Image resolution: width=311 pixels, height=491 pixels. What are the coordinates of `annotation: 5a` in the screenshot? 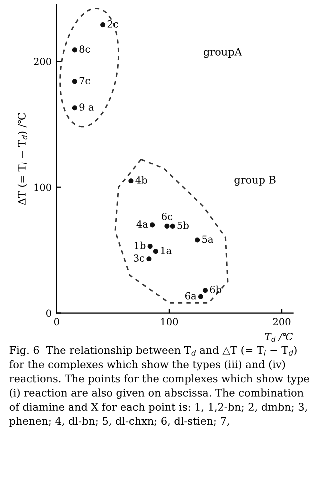 It's located at (208, 240).